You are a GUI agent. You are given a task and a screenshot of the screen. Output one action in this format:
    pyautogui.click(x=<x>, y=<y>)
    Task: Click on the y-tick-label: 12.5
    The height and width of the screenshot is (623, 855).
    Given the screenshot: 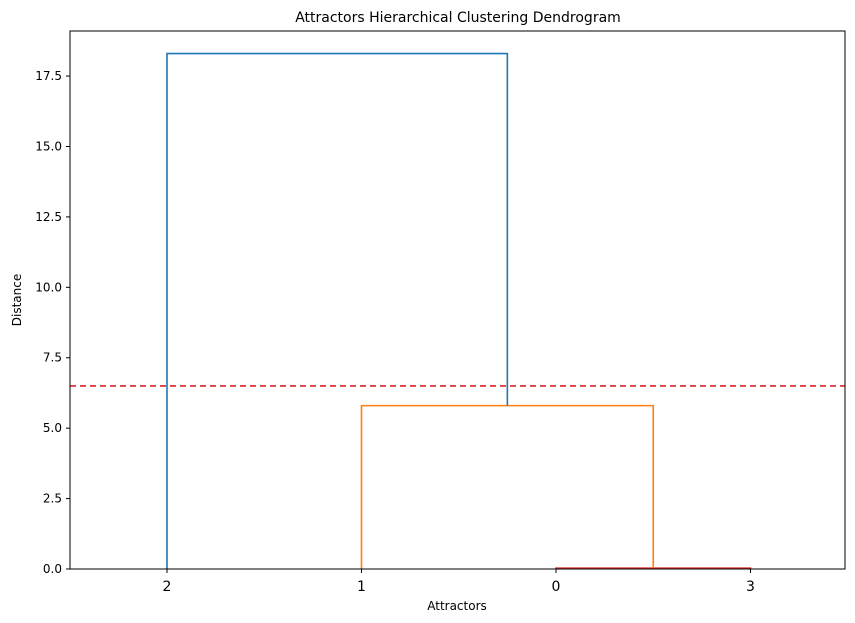 What is the action you would take?
    pyautogui.click(x=48, y=217)
    